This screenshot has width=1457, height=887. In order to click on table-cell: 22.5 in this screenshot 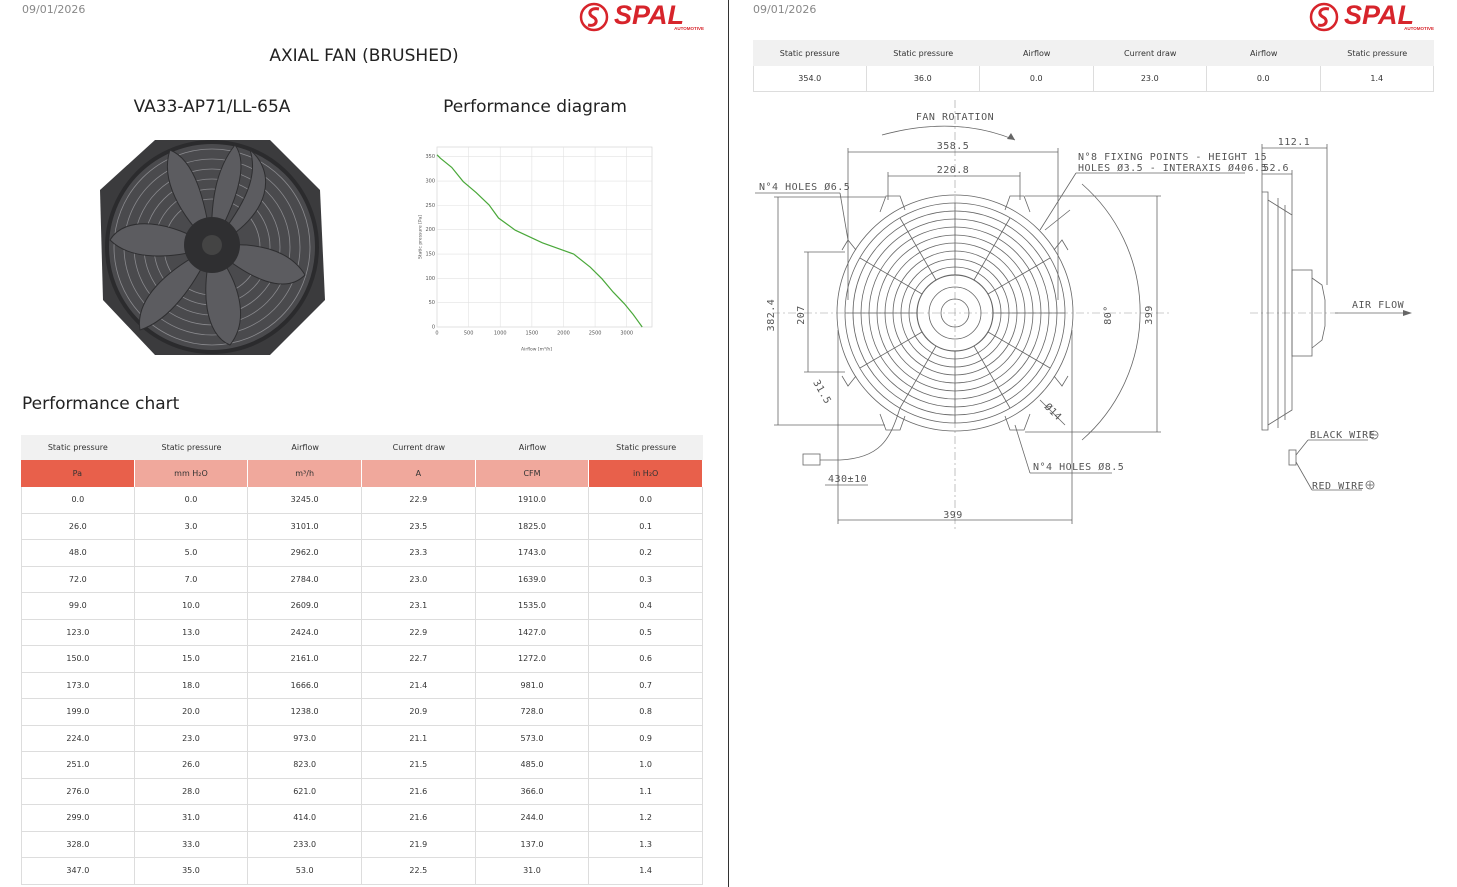, I will do `click(419, 871)`.